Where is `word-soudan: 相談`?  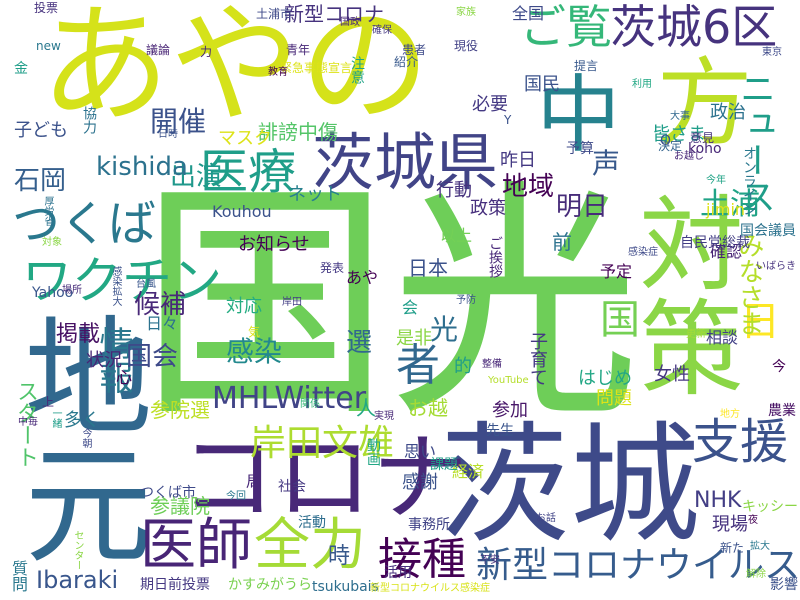 word-soudan: 相談 is located at coordinates (722, 337).